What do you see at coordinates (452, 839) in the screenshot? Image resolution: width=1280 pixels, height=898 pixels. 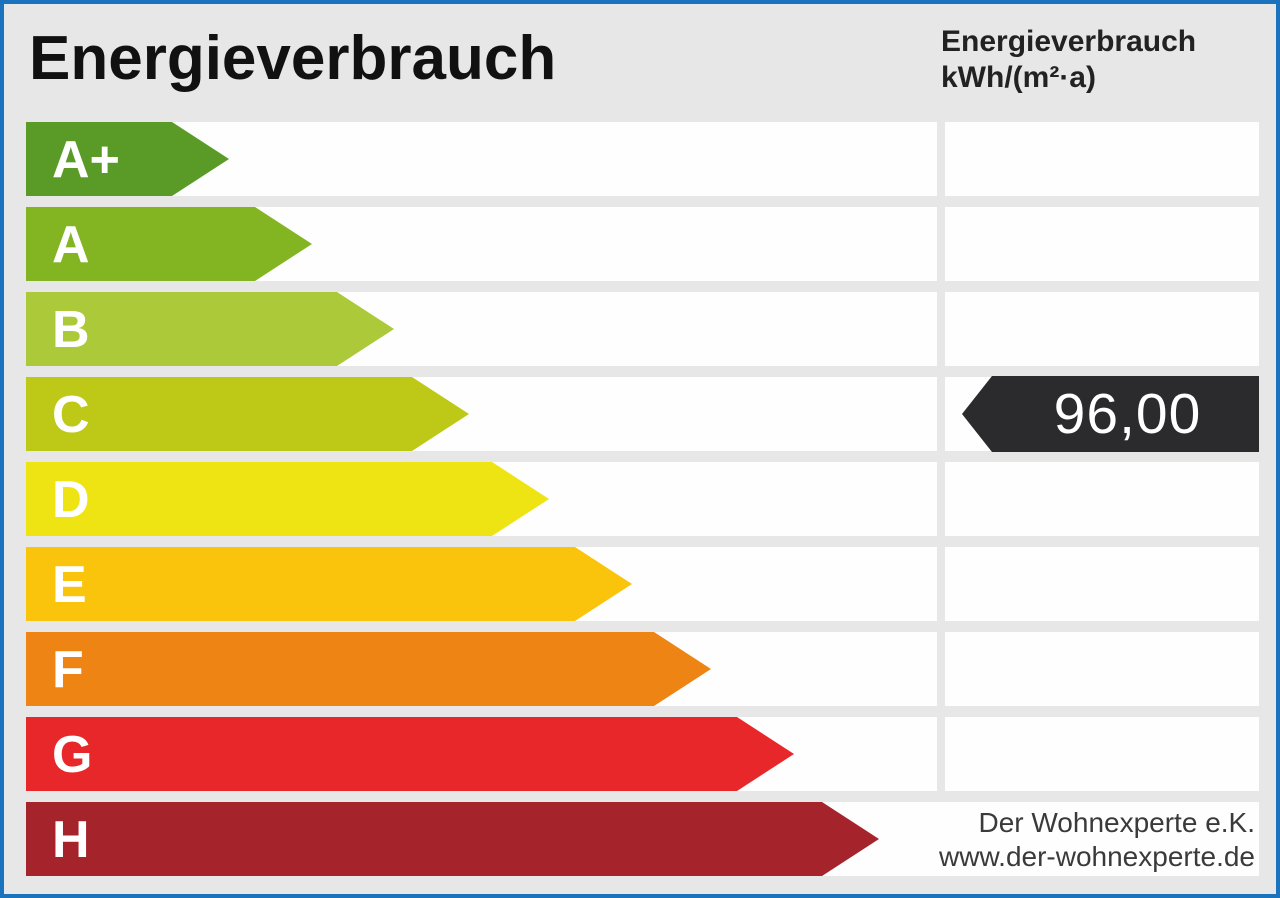 I see `band-bar-h: H` at bounding box center [452, 839].